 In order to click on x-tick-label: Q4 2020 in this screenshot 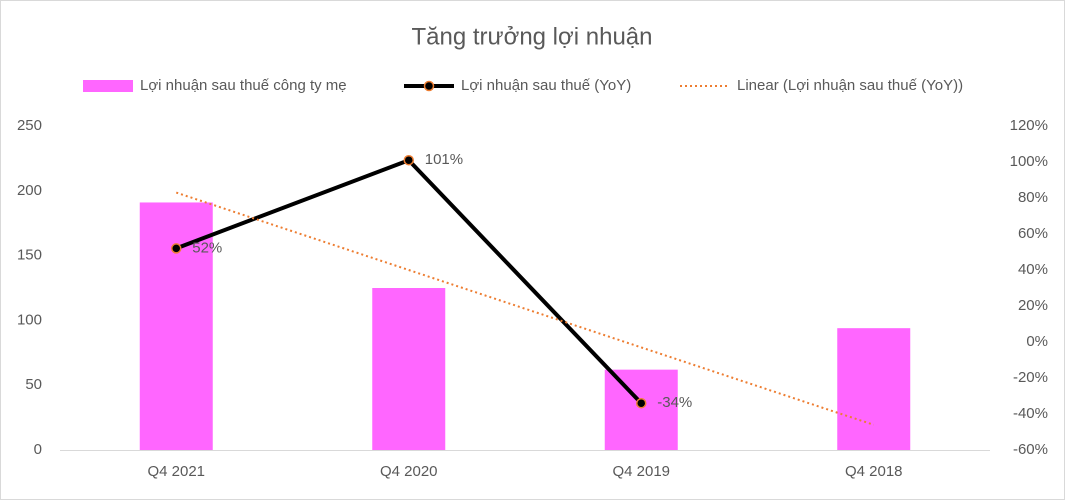, I will do `click(409, 471)`.